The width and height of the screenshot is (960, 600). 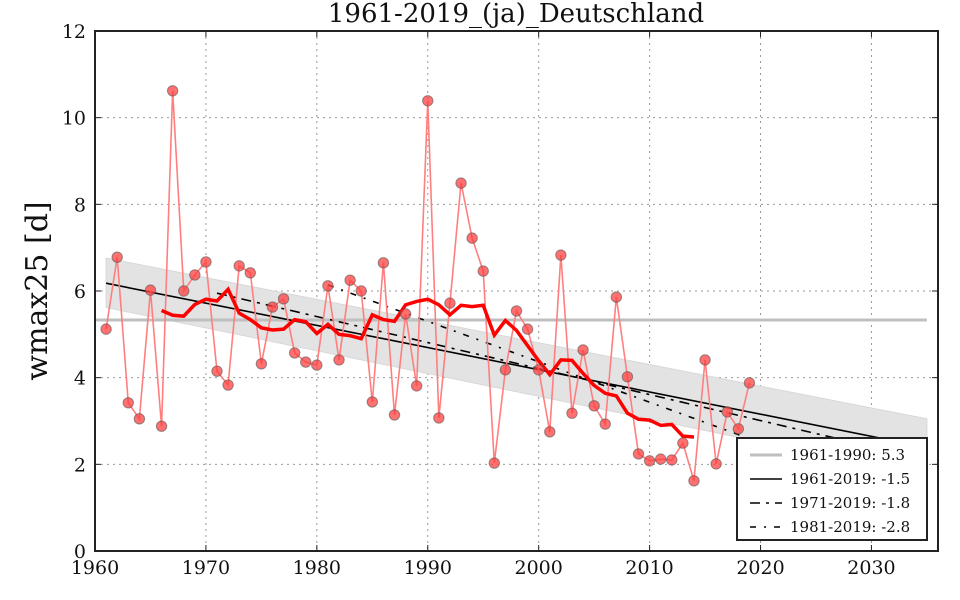 I want to click on legend-item-dashdot-trend: 1981-2019: -2.8, so click(x=832, y=527).